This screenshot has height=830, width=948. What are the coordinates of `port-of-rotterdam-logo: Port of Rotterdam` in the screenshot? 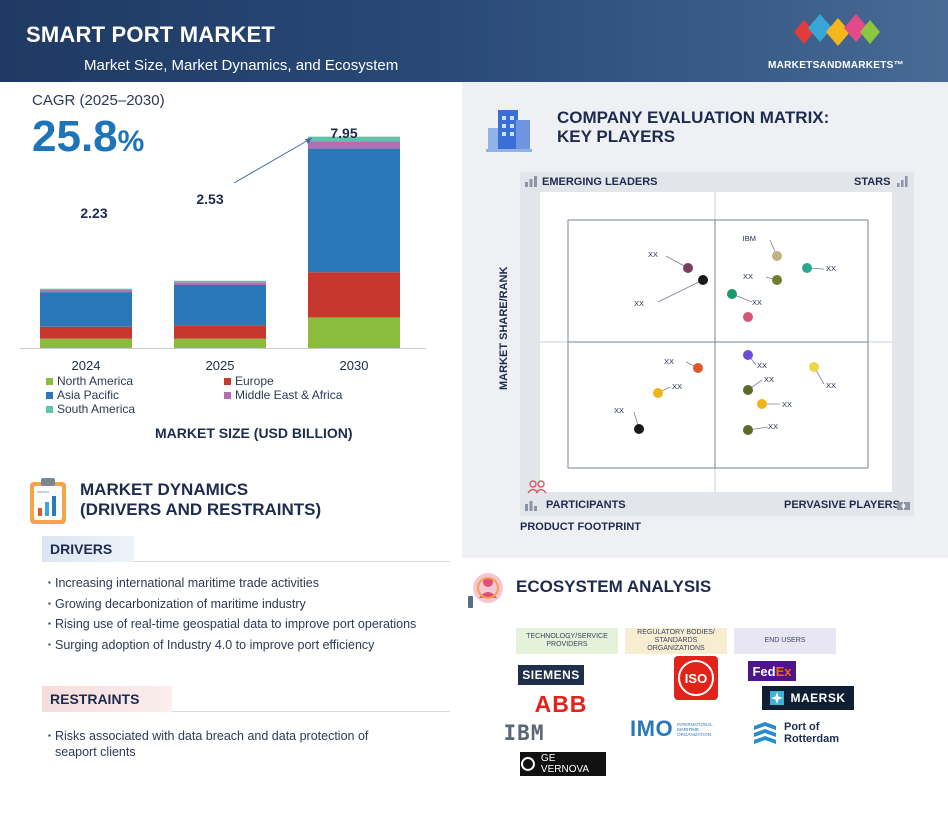 It's located at (802, 733).